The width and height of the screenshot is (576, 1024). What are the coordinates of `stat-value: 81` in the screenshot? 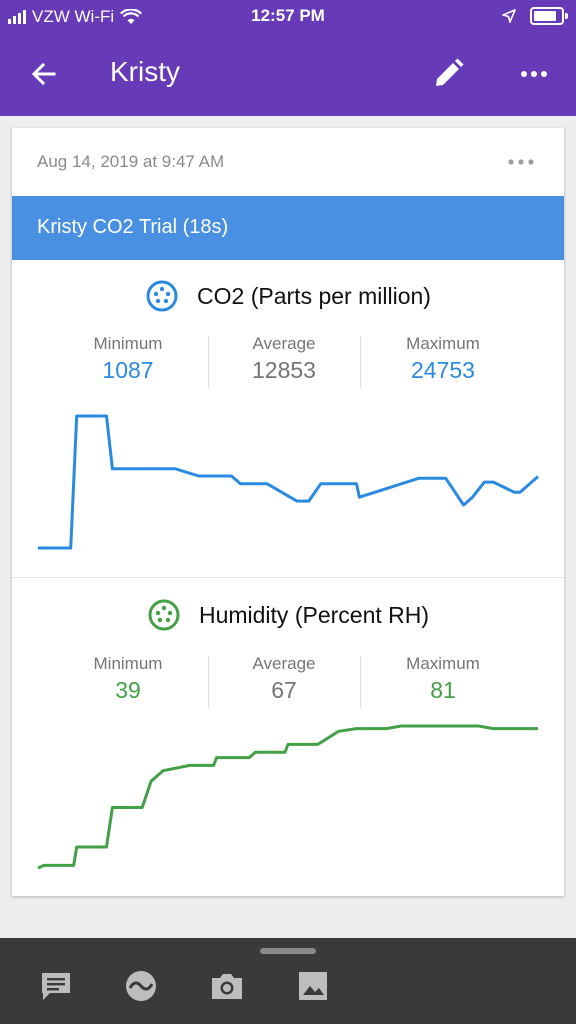 It's located at (443, 690).